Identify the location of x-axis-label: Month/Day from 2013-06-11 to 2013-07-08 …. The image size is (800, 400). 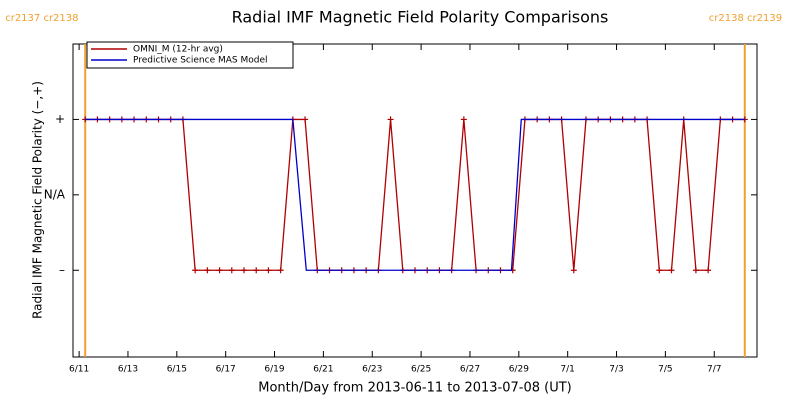
(414, 388).